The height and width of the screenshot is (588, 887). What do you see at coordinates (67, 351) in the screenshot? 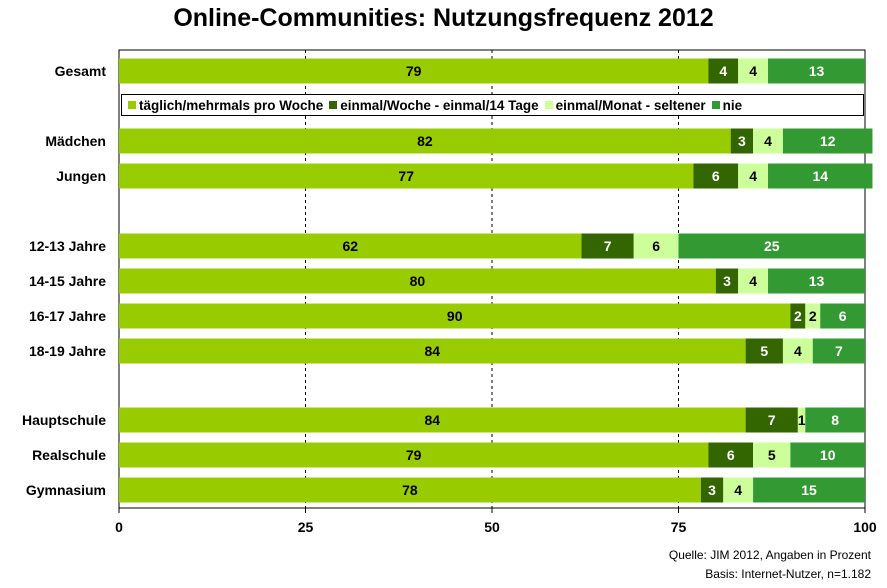
I see `category-label: 18-19 Jahre` at bounding box center [67, 351].